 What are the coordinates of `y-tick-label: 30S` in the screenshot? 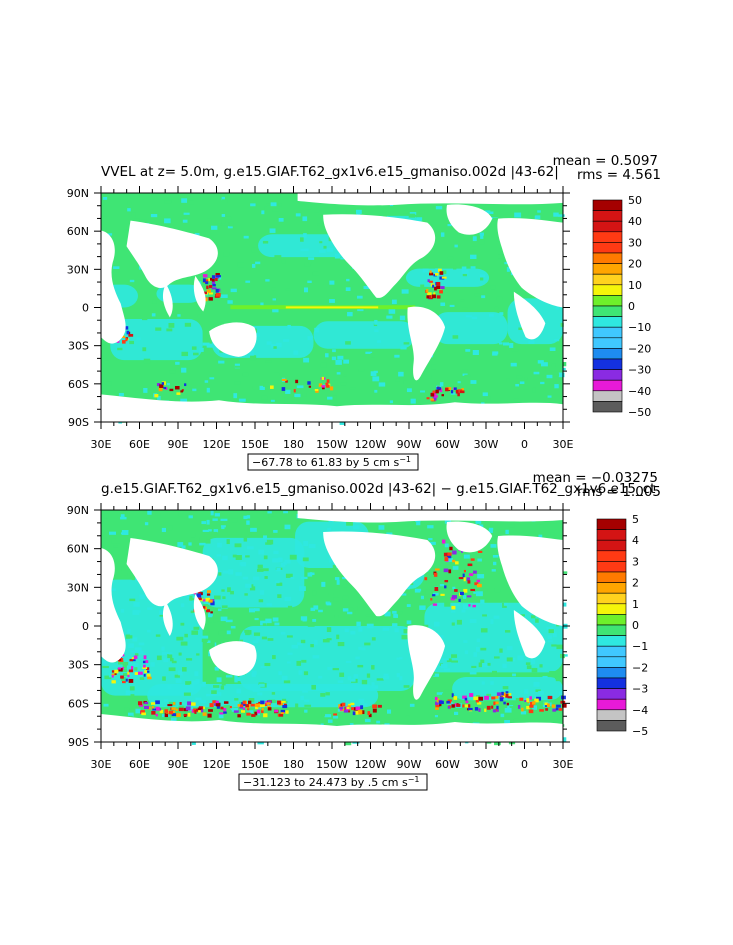 It's located at (78, 346).